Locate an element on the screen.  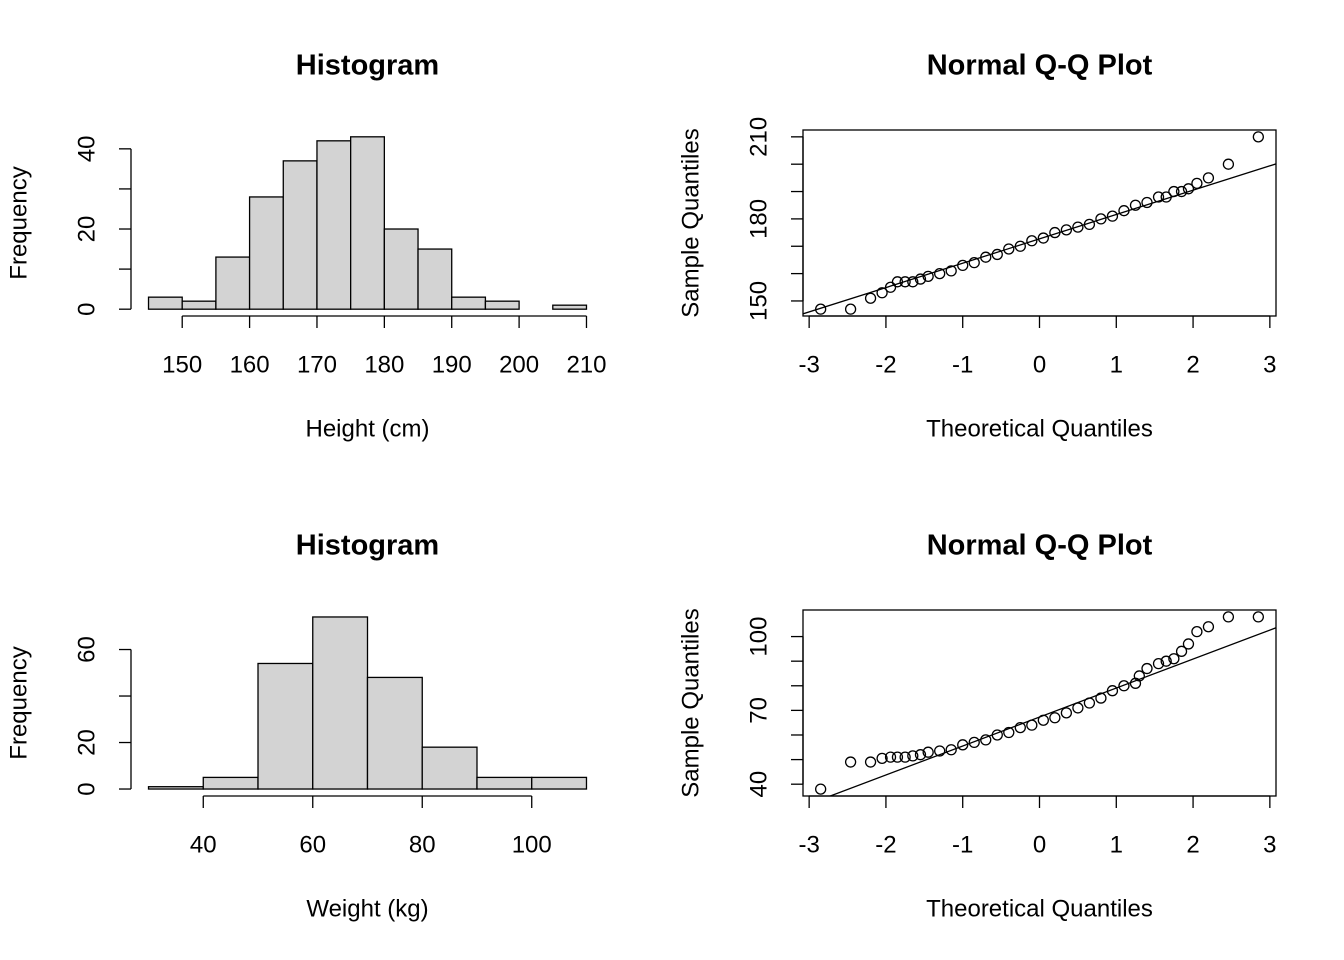
x-tick-label: 2 is located at coordinates (1192, 844).